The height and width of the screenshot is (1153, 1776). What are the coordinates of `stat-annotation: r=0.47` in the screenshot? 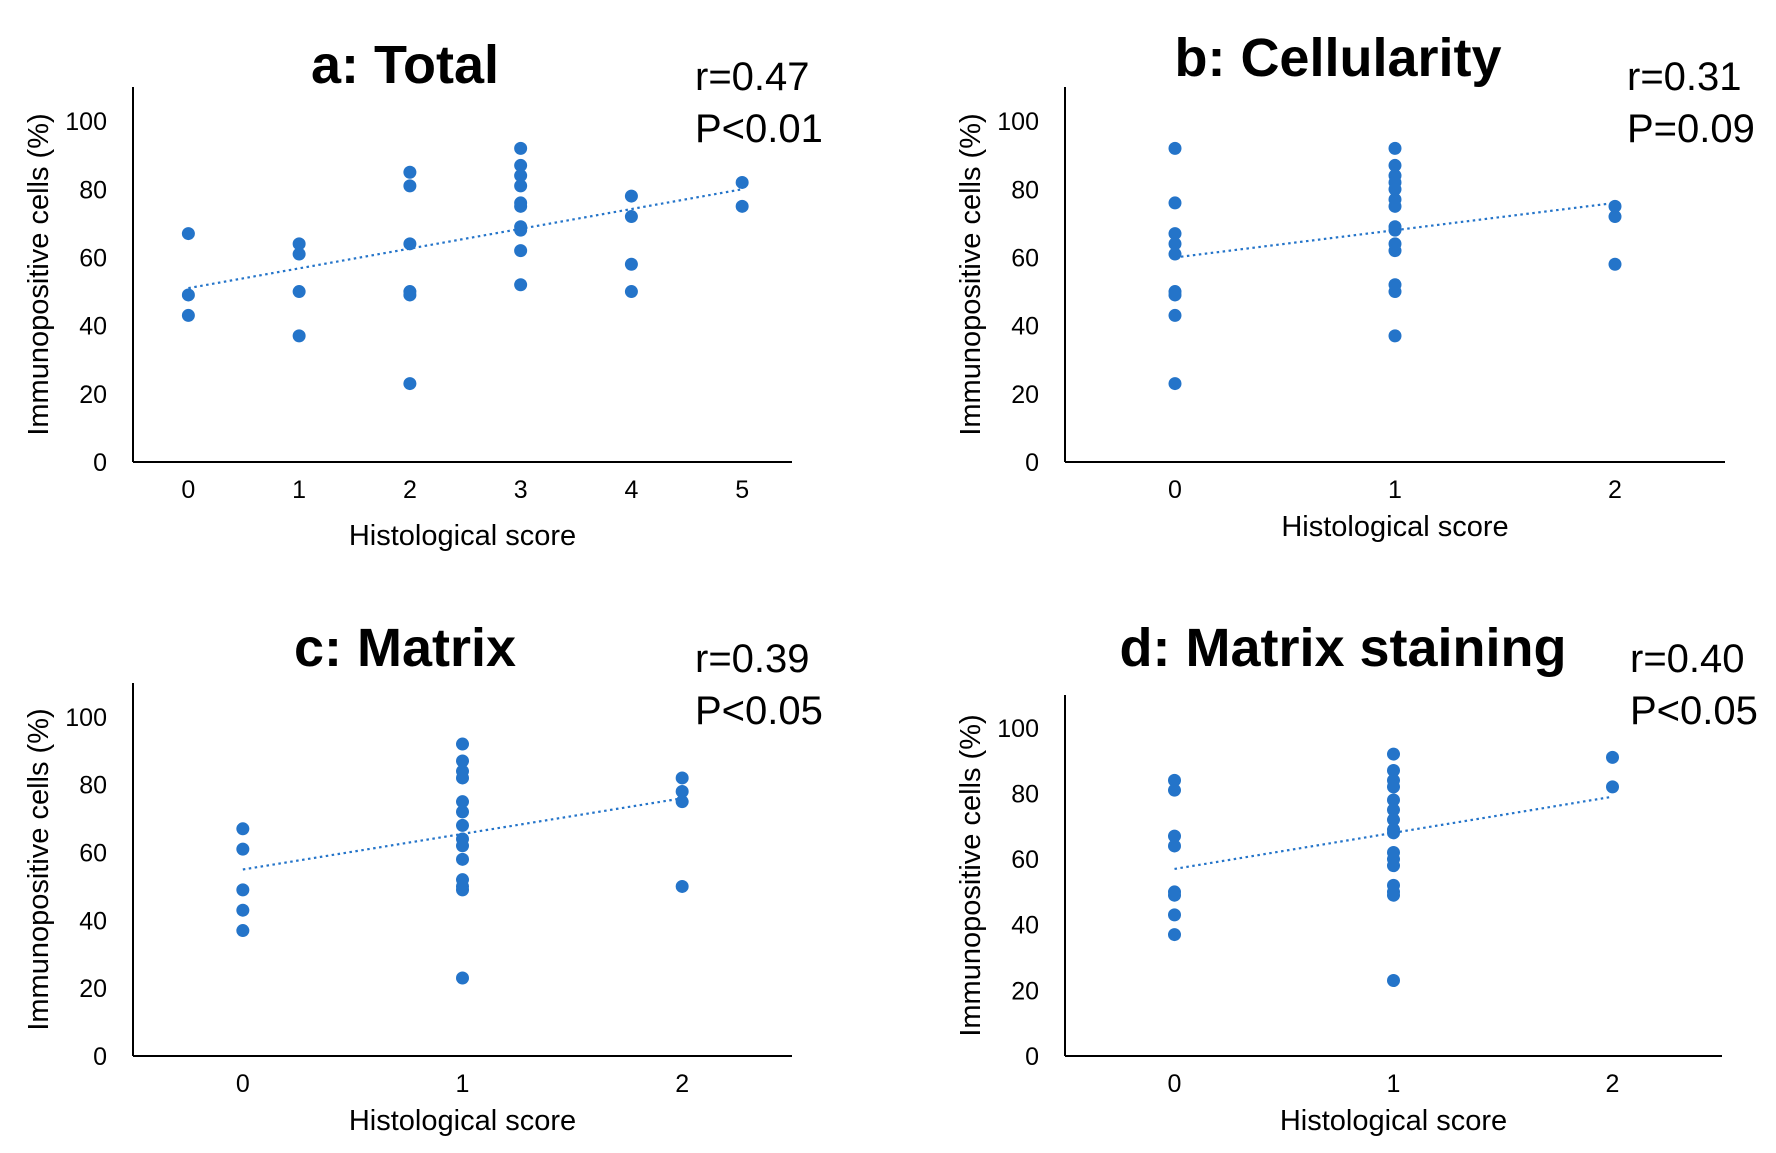 It's located at (752, 77).